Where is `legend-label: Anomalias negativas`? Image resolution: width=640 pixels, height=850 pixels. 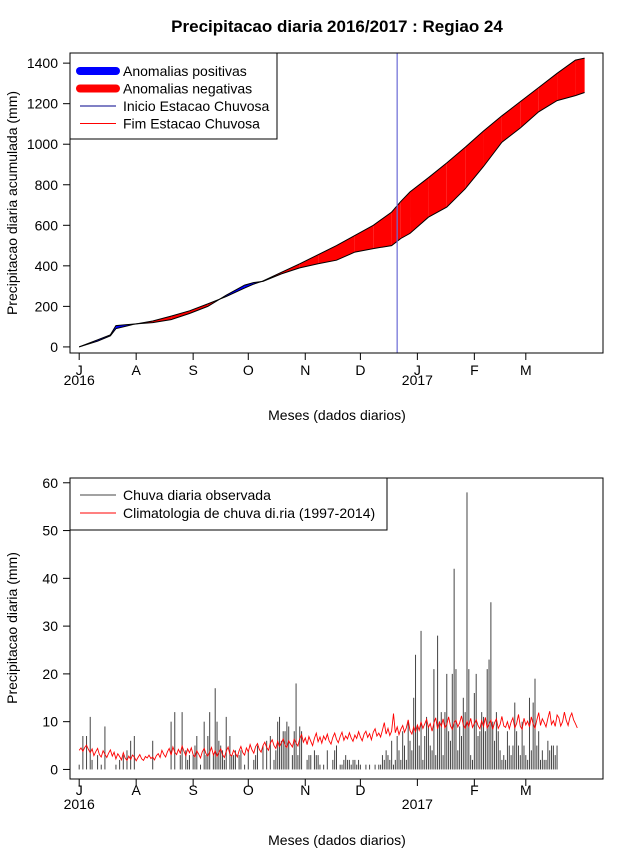 legend-label: Anomalias negativas is located at coordinates (187, 89).